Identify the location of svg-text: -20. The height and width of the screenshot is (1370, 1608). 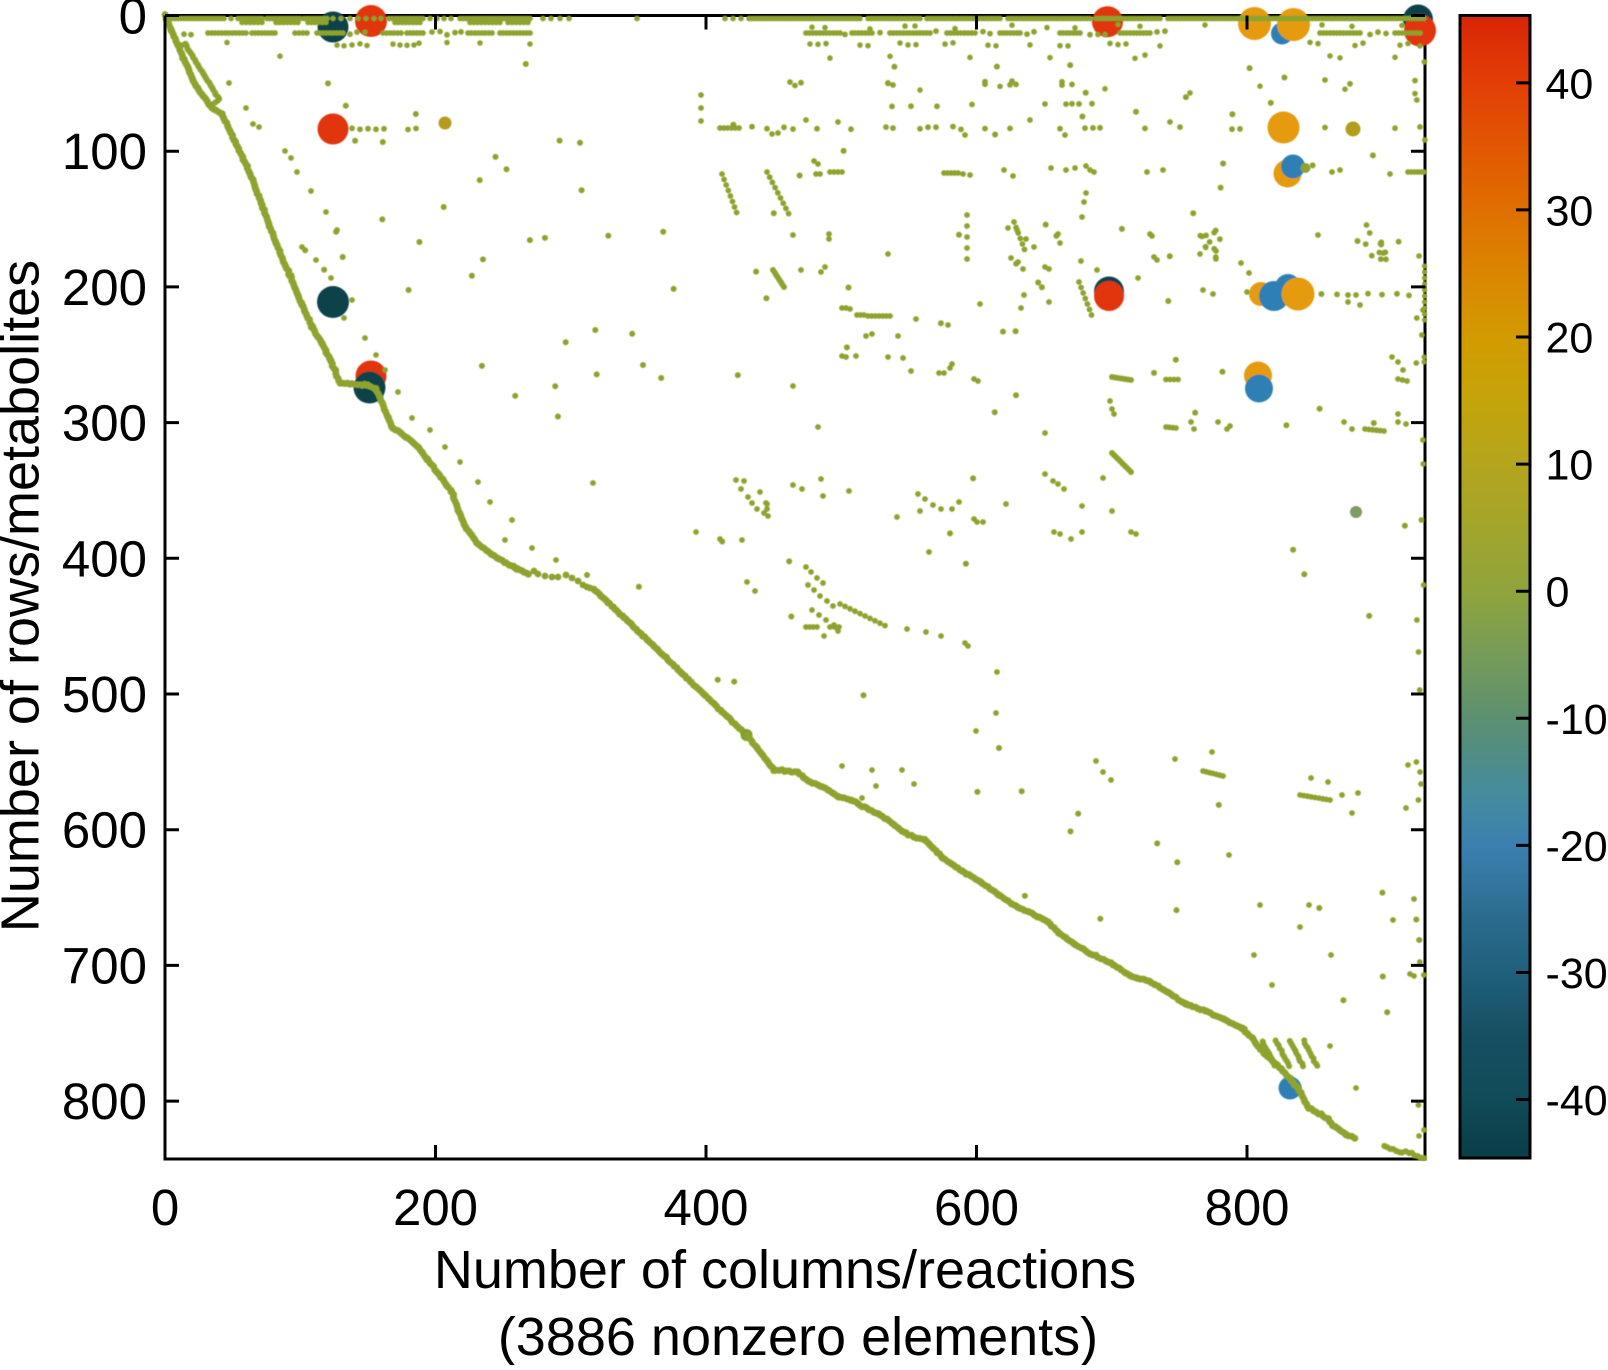
(1577, 847).